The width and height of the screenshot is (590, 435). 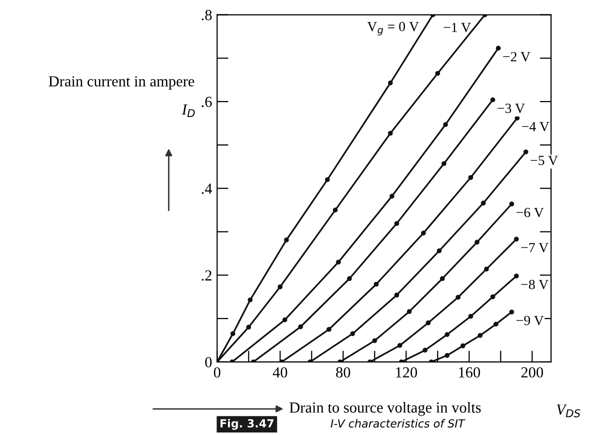 I want to click on x-tick-label: 40, so click(x=280, y=372).